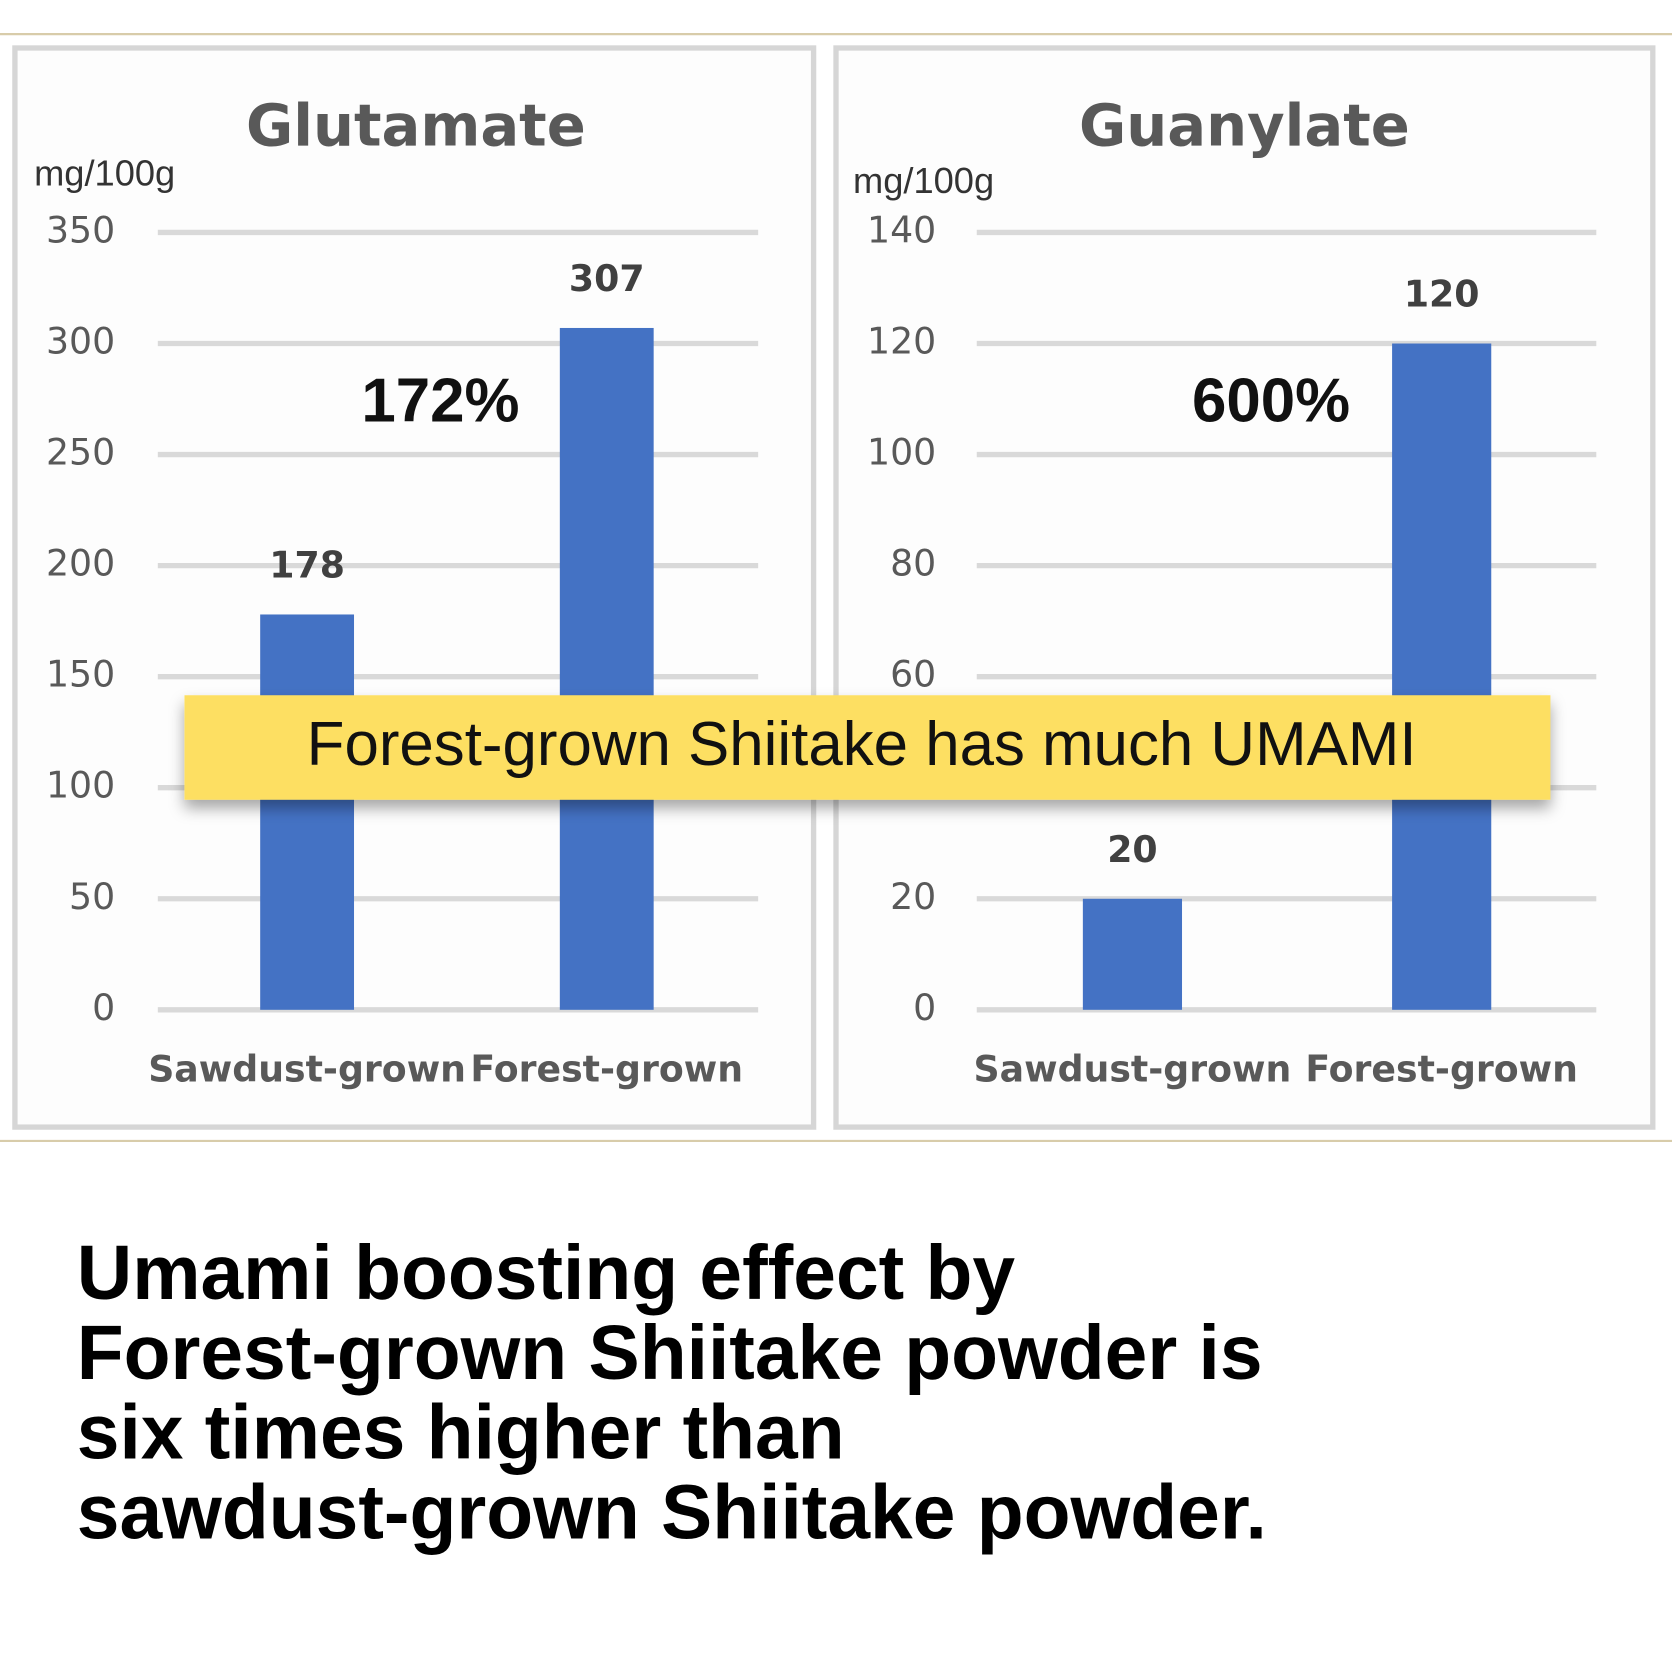  What do you see at coordinates (80, 341) in the screenshot?
I see `y-tick-label: 300` at bounding box center [80, 341].